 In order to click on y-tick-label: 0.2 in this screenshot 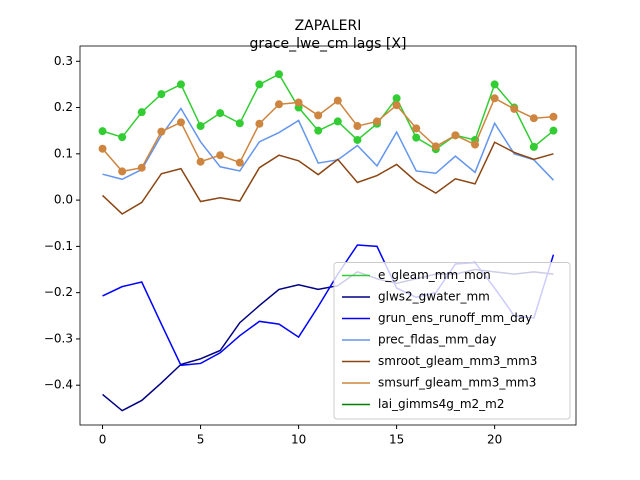, I will do `click(63, 107)`.